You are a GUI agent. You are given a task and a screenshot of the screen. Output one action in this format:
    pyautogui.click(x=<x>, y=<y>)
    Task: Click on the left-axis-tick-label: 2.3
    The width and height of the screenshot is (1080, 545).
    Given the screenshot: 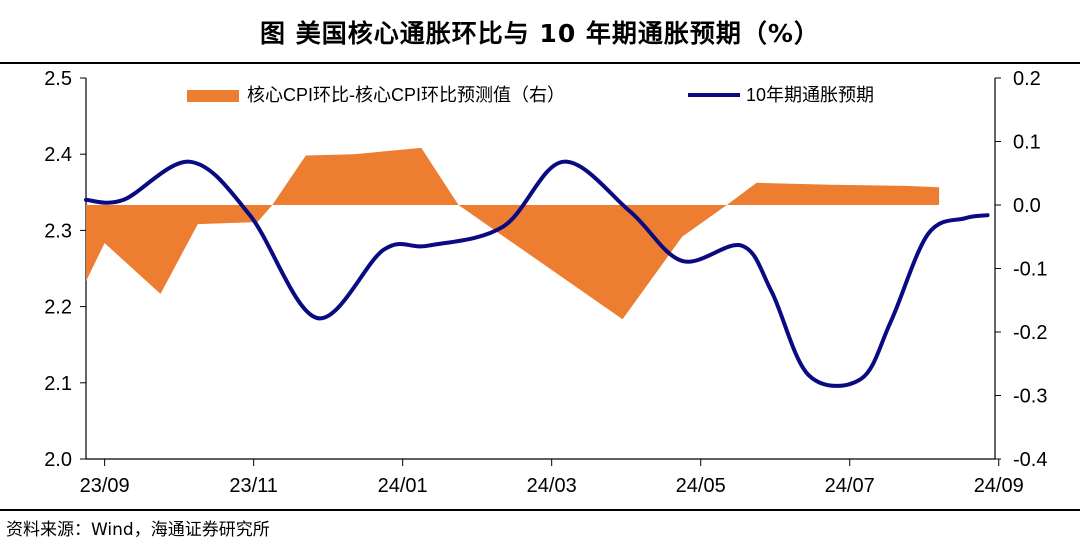 What is the action you would take?
    pyautogui.click(x=58, y=231)
    